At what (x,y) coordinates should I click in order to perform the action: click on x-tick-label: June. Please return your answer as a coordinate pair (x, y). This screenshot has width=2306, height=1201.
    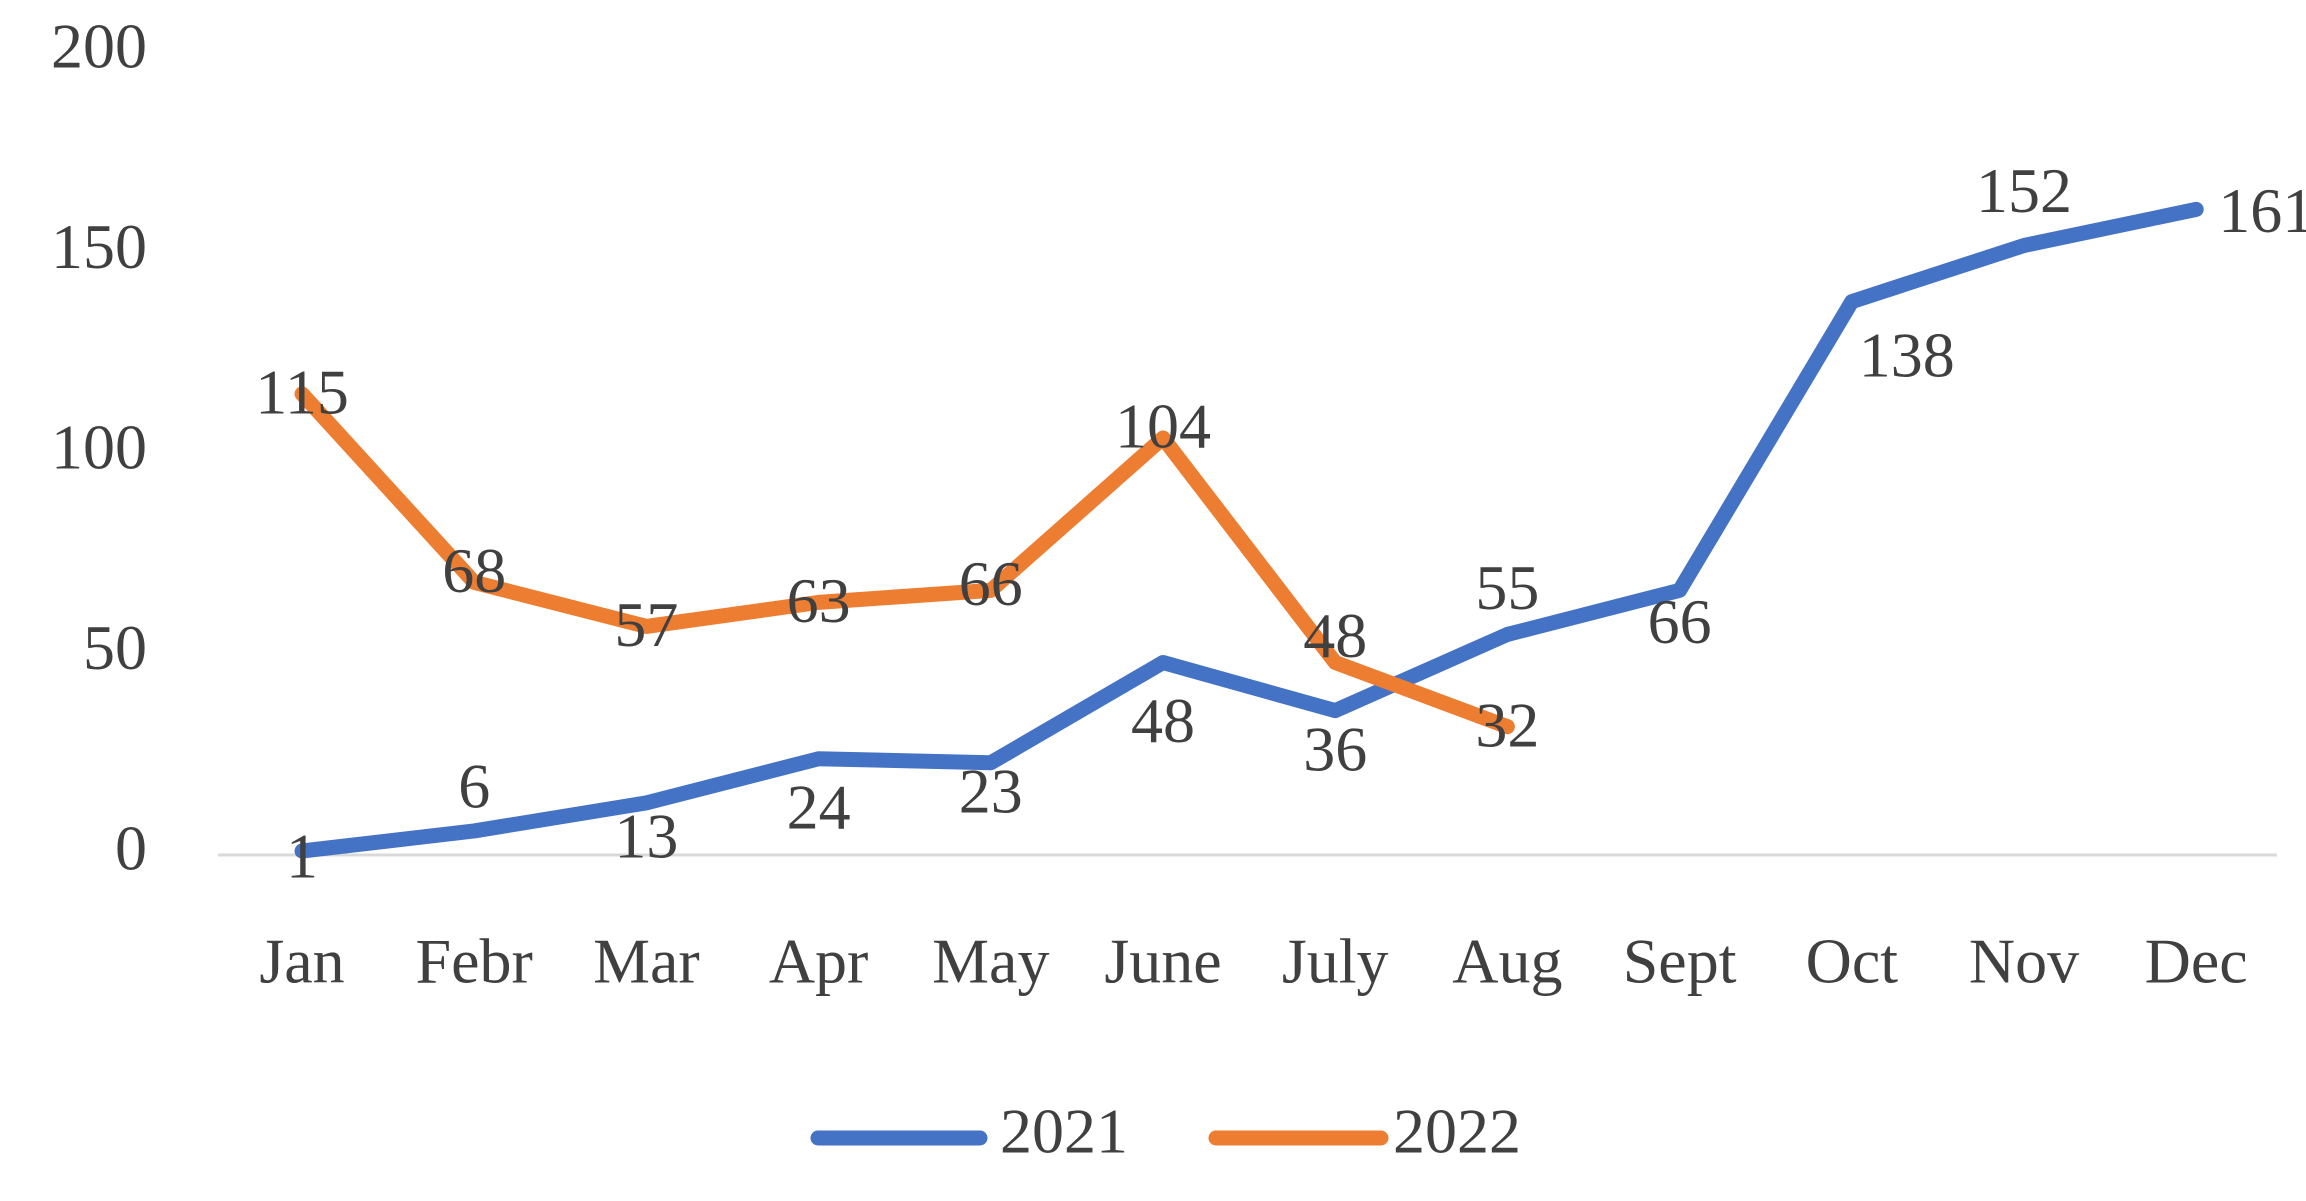
    Looking at the image, I should click on (1162, 961).